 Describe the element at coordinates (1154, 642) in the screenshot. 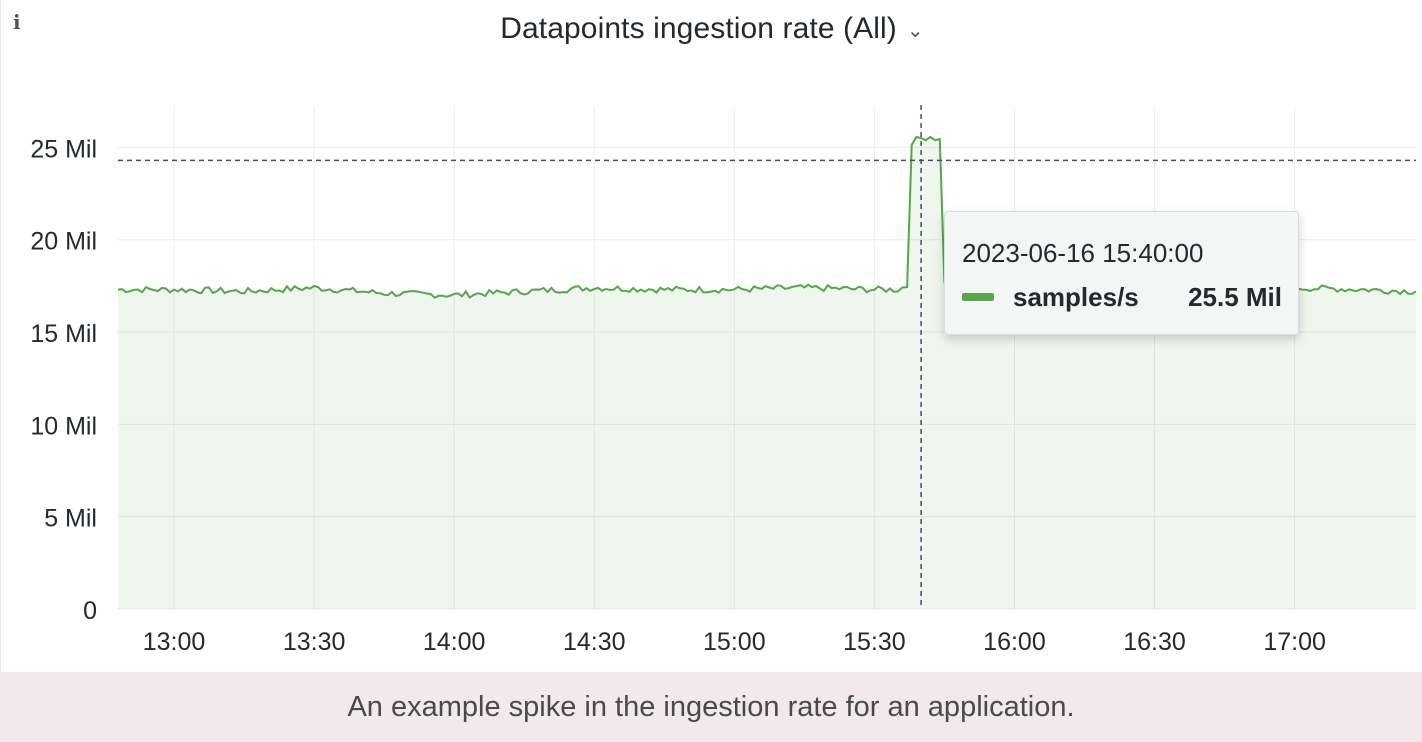

I see `x-tick-label: 16:30` at that location.